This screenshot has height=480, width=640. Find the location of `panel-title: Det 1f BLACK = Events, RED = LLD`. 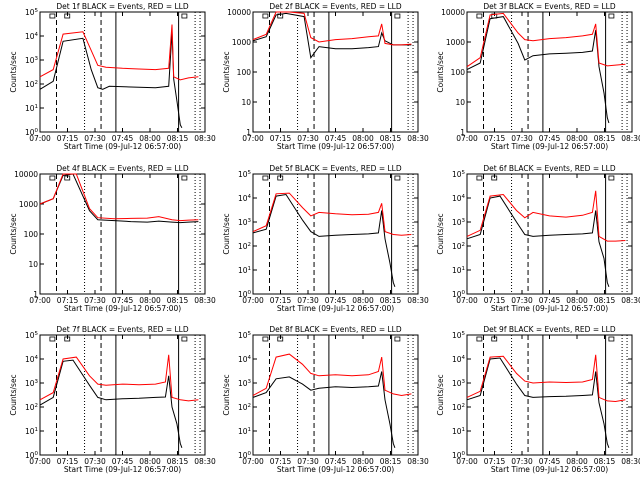

panel-title: Det 1f BLACK = Events, RED = LLD is located at coordinates (122, 6).